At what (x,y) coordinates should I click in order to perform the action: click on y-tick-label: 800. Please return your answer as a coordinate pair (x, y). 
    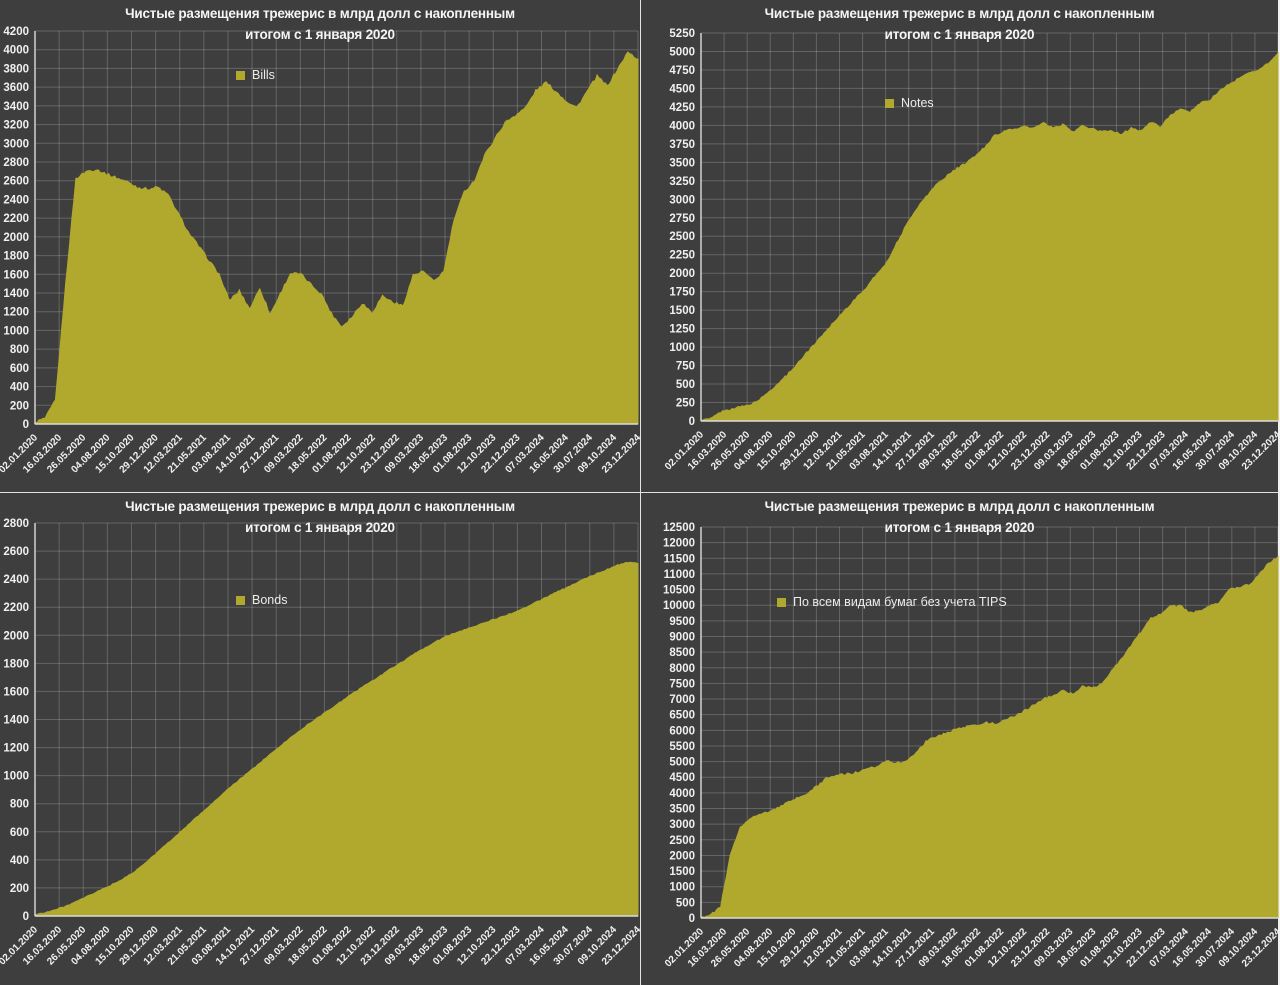
    Looking at the image, I should click on (19, 350).